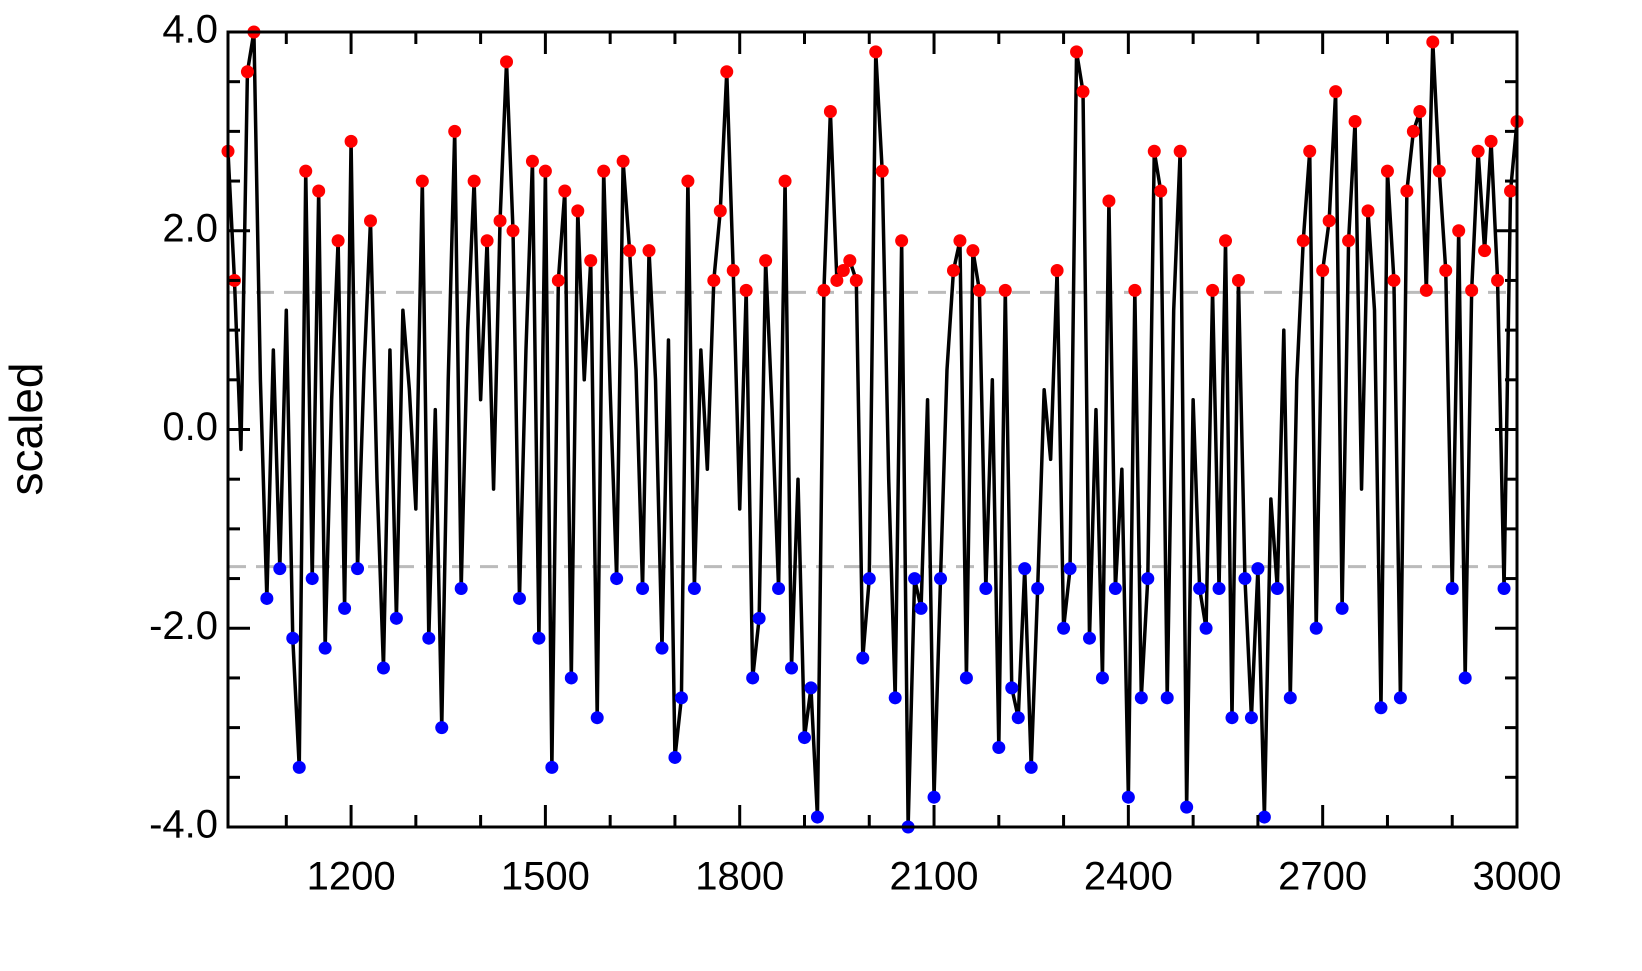 Image resolution: width=1642 pixels, height=971 pixels. Describe the element at coordinates (183, 825) in the screenshot. I see `y-tick-label: -4.0` at that location.